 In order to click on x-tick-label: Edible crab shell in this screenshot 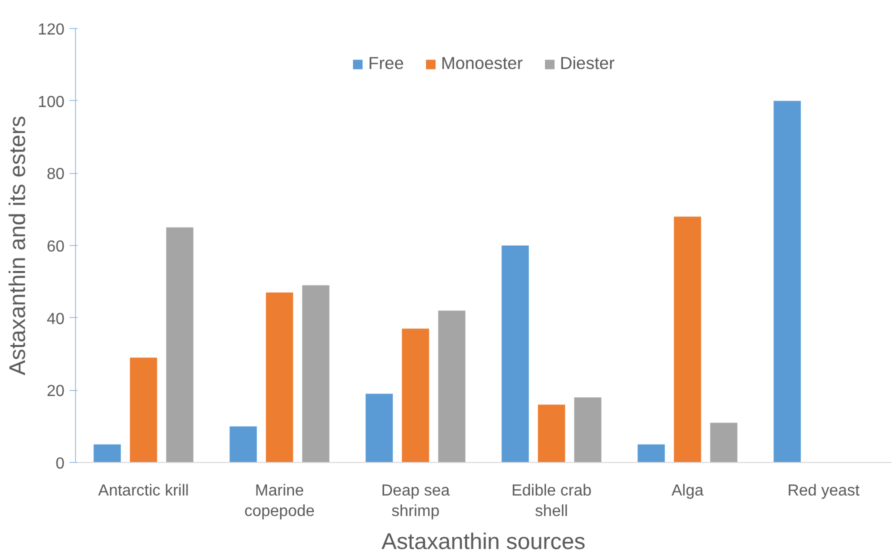, I will do `click(551, 501)`.